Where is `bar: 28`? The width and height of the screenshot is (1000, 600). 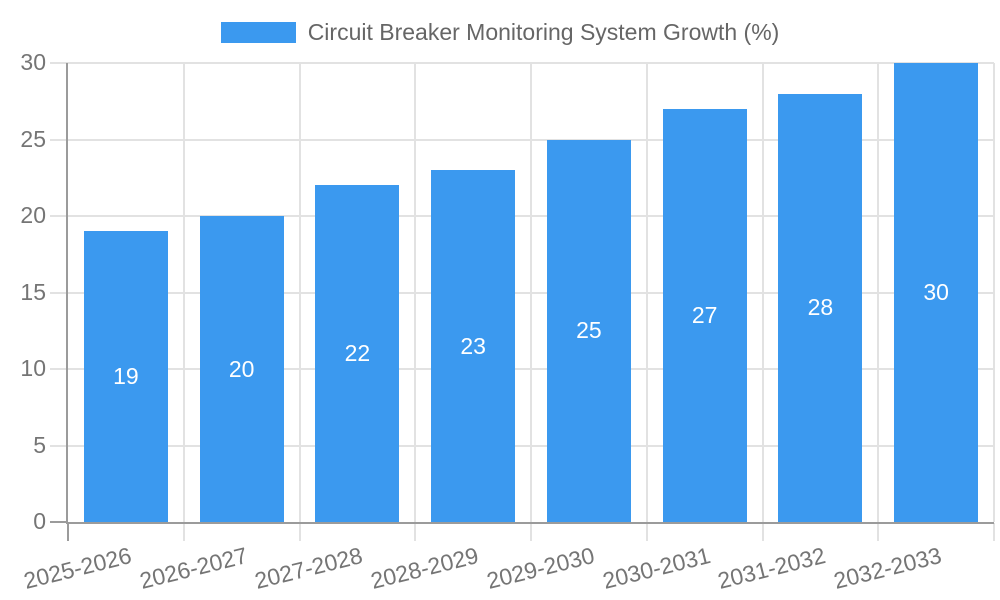 bar: 28 is located at coordinates (820, 307).